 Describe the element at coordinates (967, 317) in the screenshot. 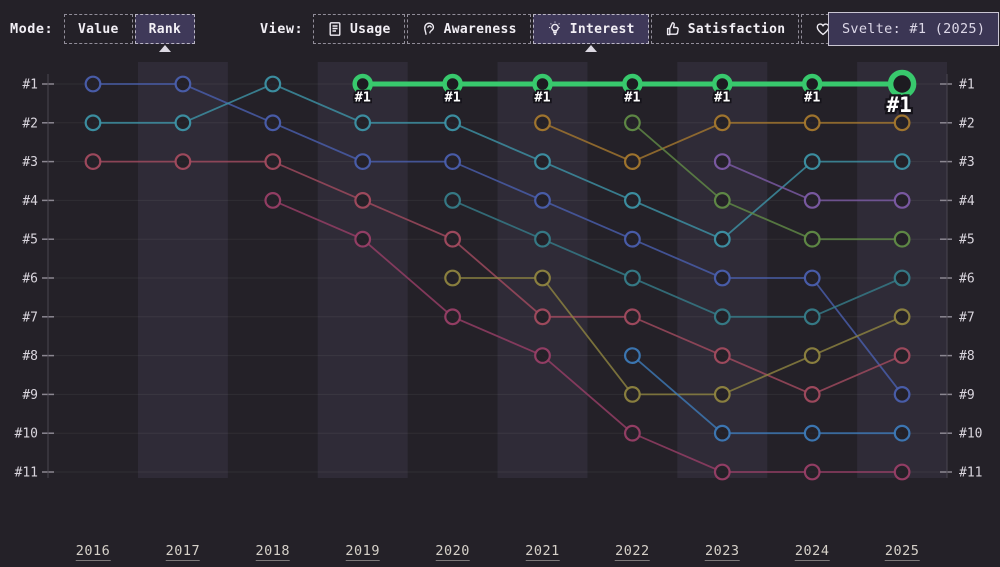

I see `rank-label-right: #7` at that location.